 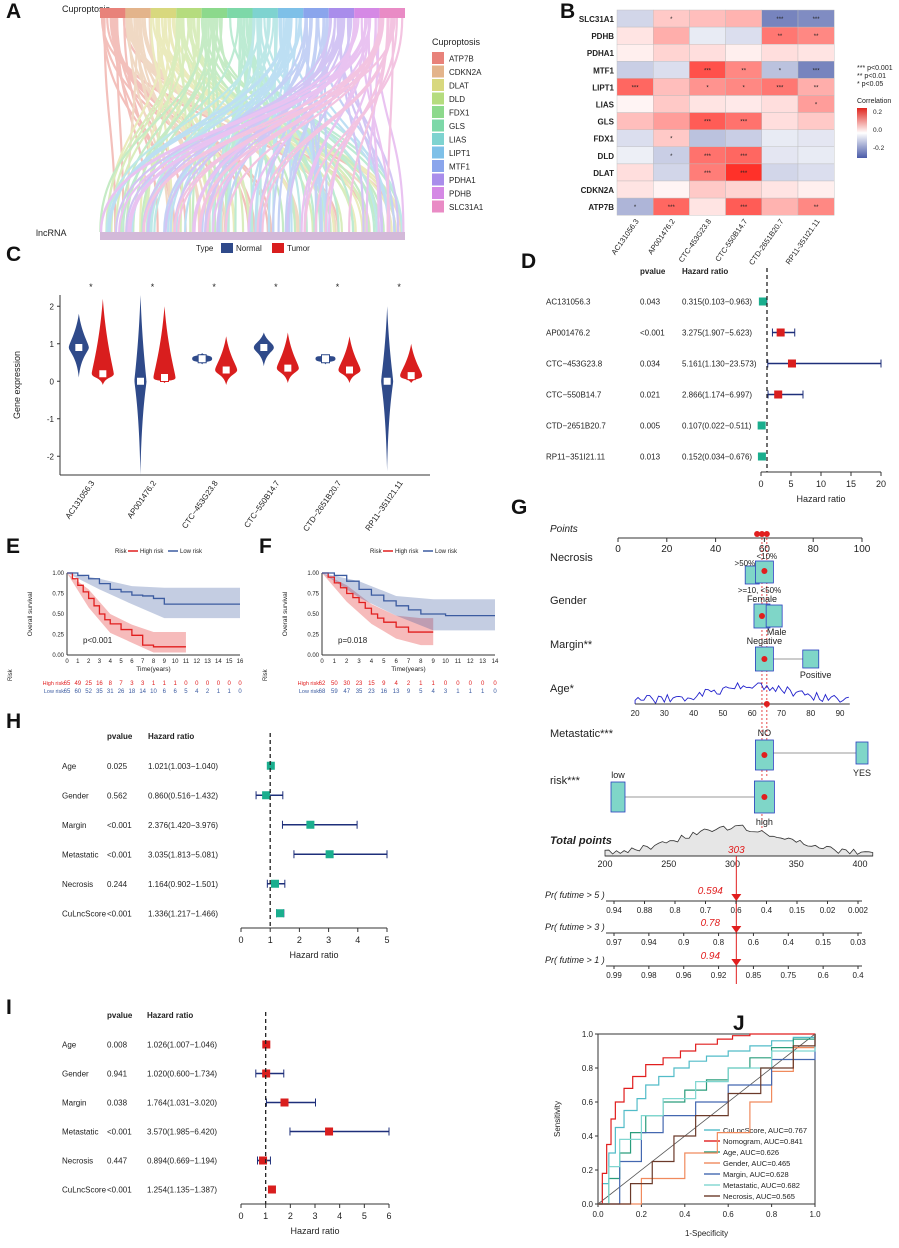 What do you see at coordinates (766, 556) in the screenshot?
I see `nomo-level: <10%` at bounding box center [766, 556].